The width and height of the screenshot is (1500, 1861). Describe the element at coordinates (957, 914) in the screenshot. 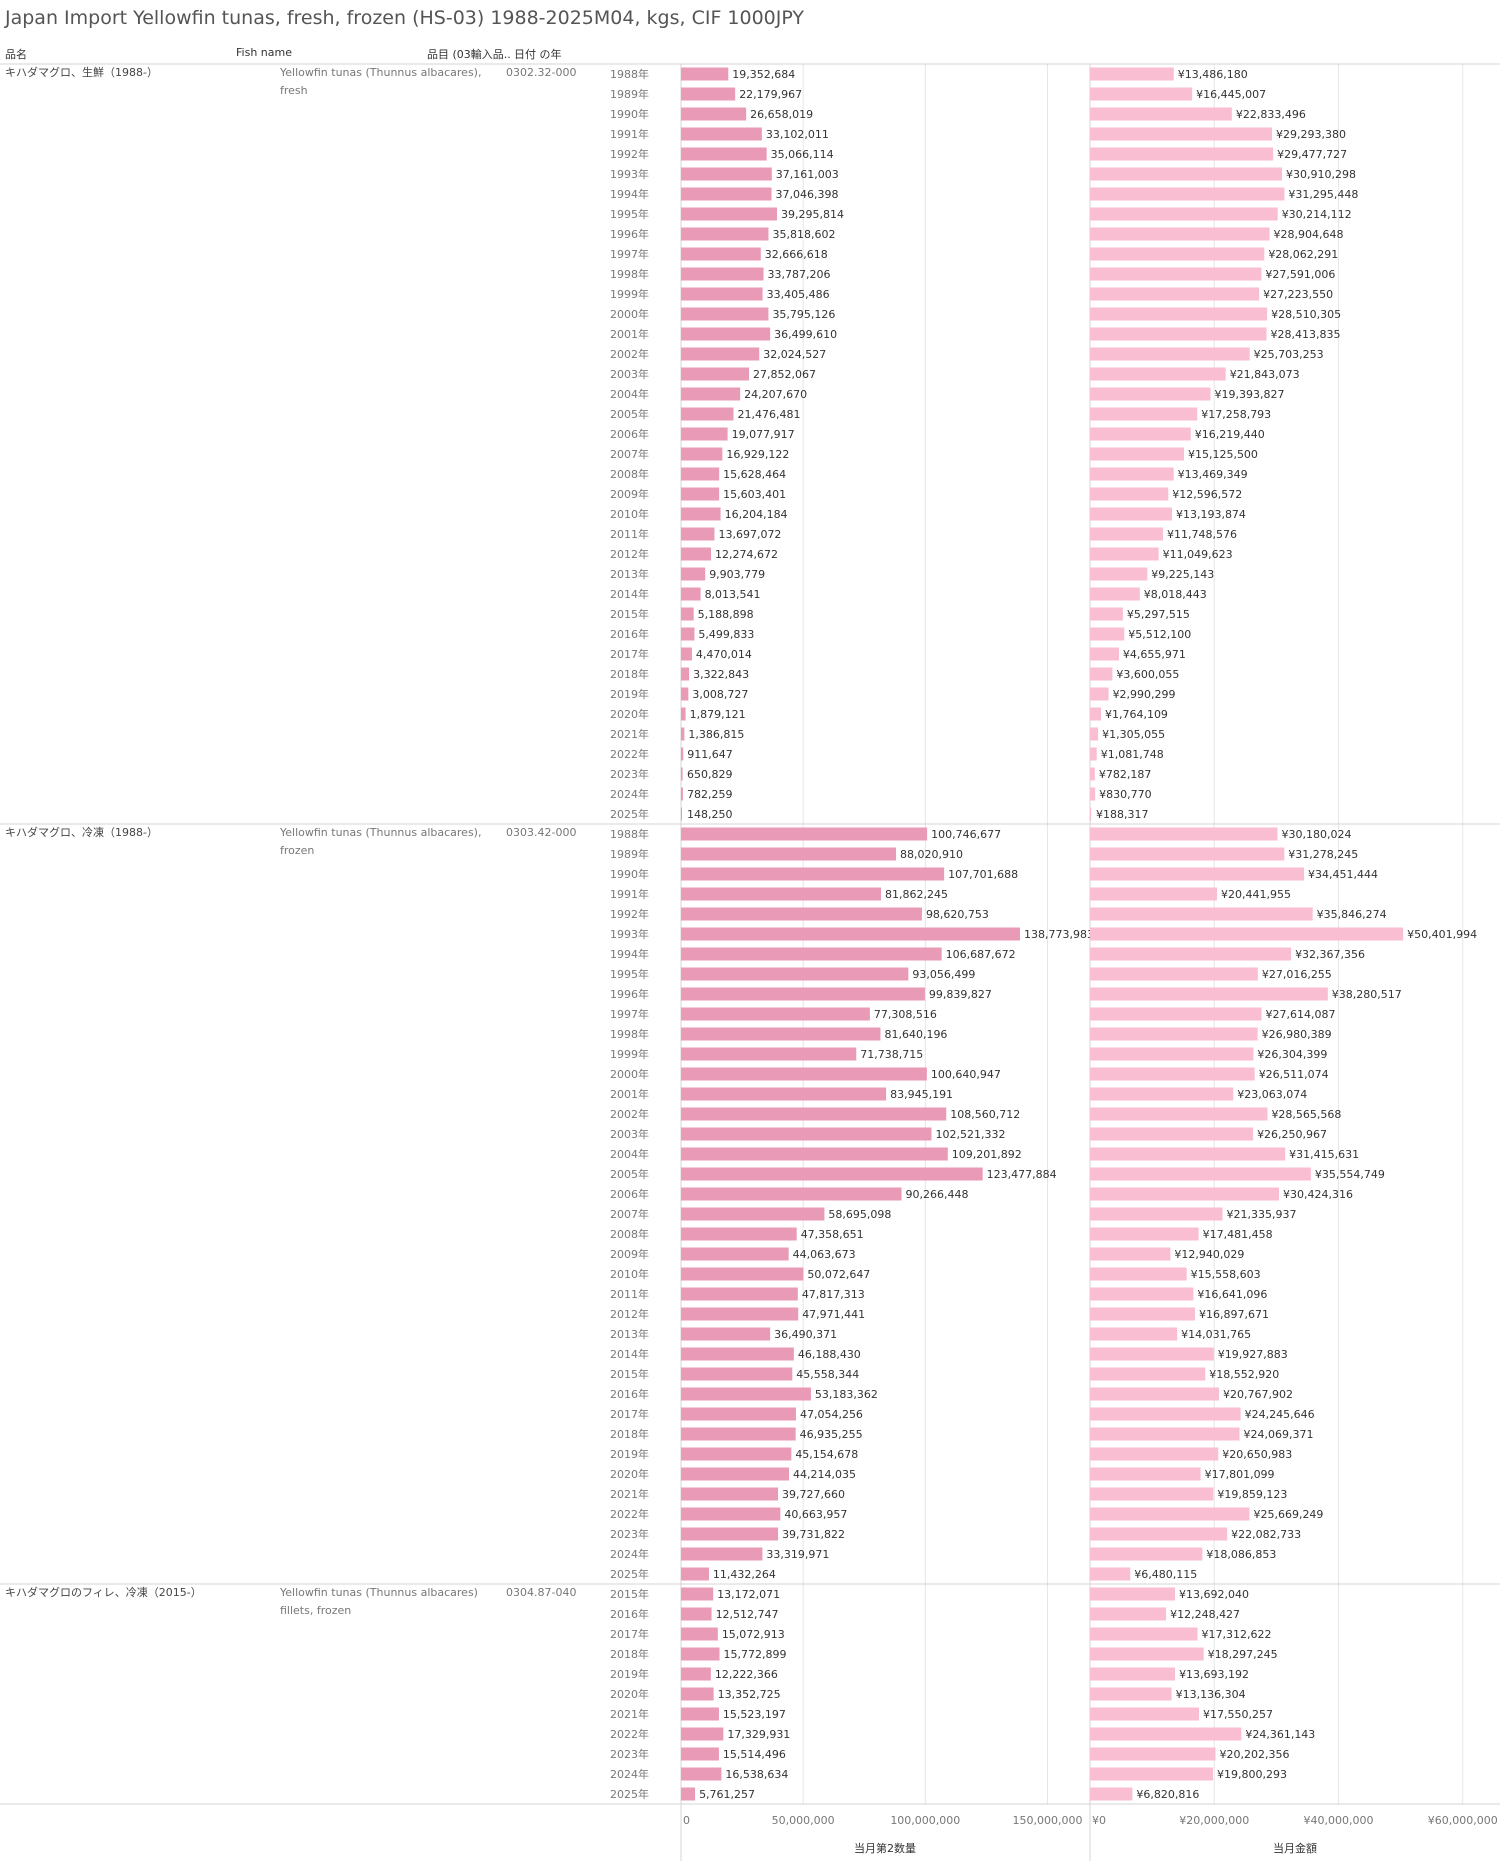

I see `quantity-label: 98,620,753` at that location.